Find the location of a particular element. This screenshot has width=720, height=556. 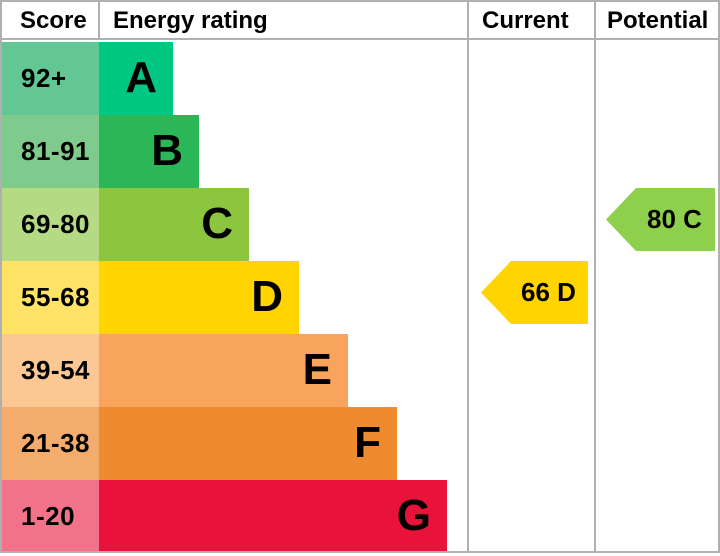

header-current: Current is located at coordinates (525, 20).